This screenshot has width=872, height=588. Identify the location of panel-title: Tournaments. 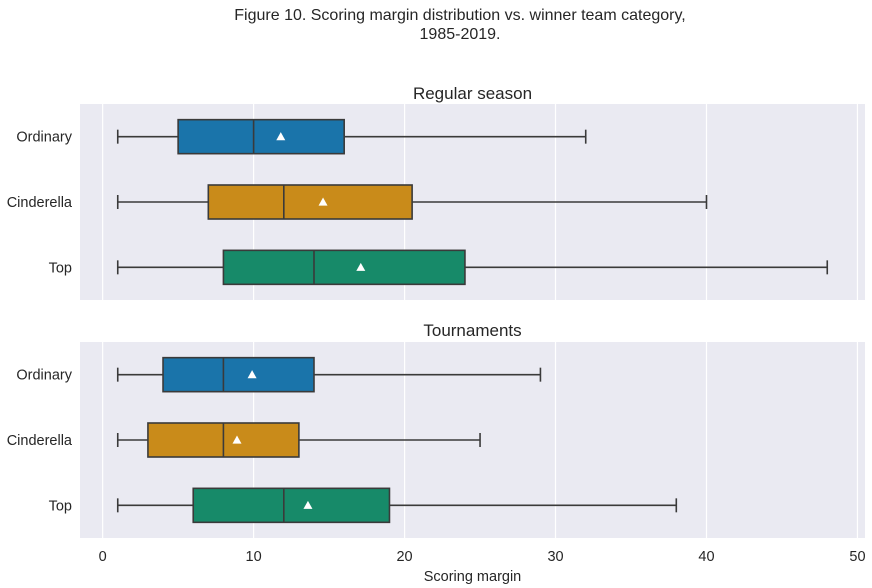
(472, 330).